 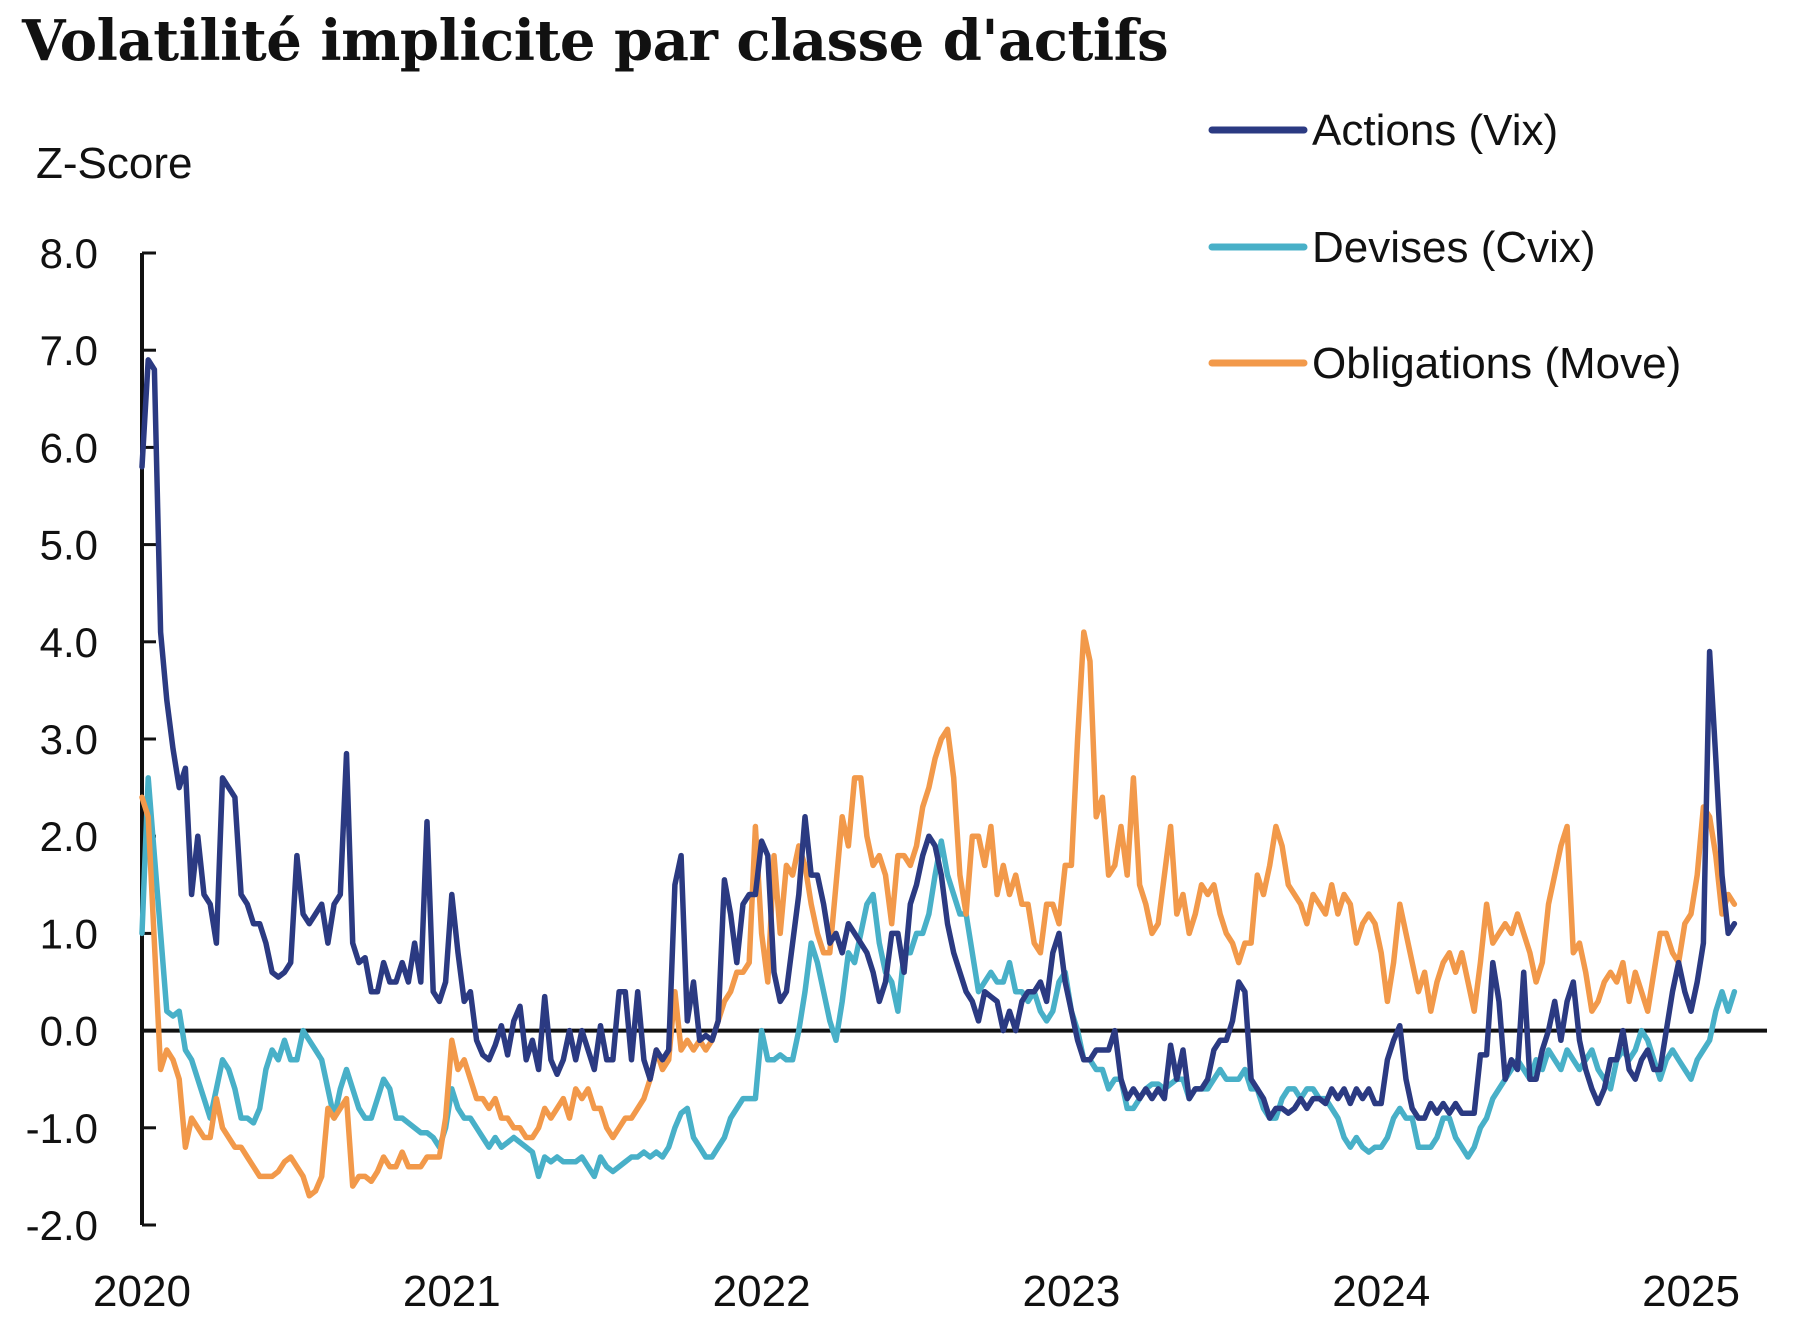 I want to click on y-tick-label: 5.0, so click(x=69, y=545).